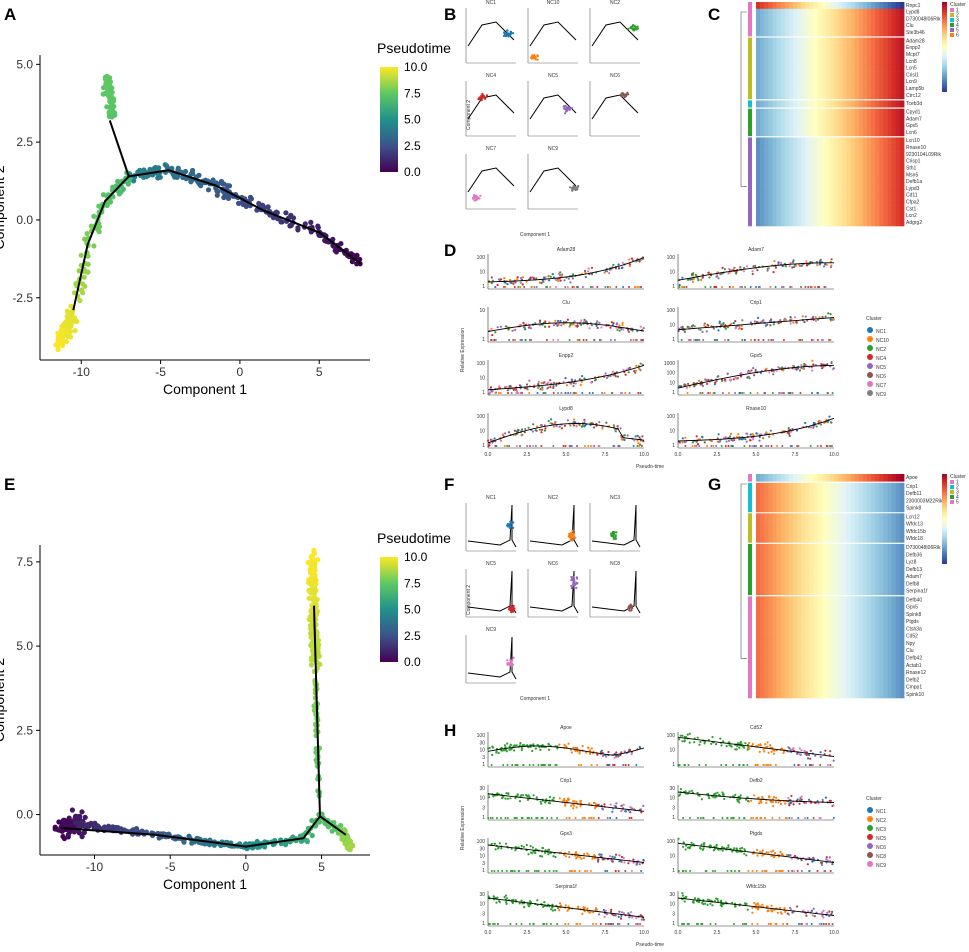 The width and height of the screenshot is (969, 952). I want to click on gene-label: Lcn10, so click(913, 141).